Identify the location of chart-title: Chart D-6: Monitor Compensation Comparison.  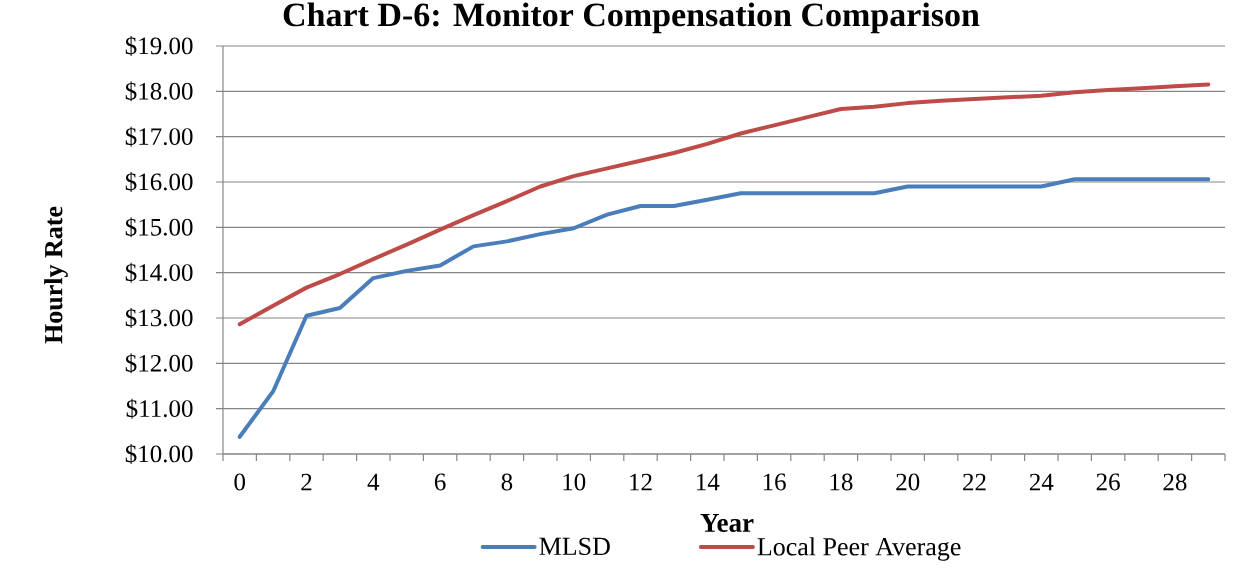
(631, 18).